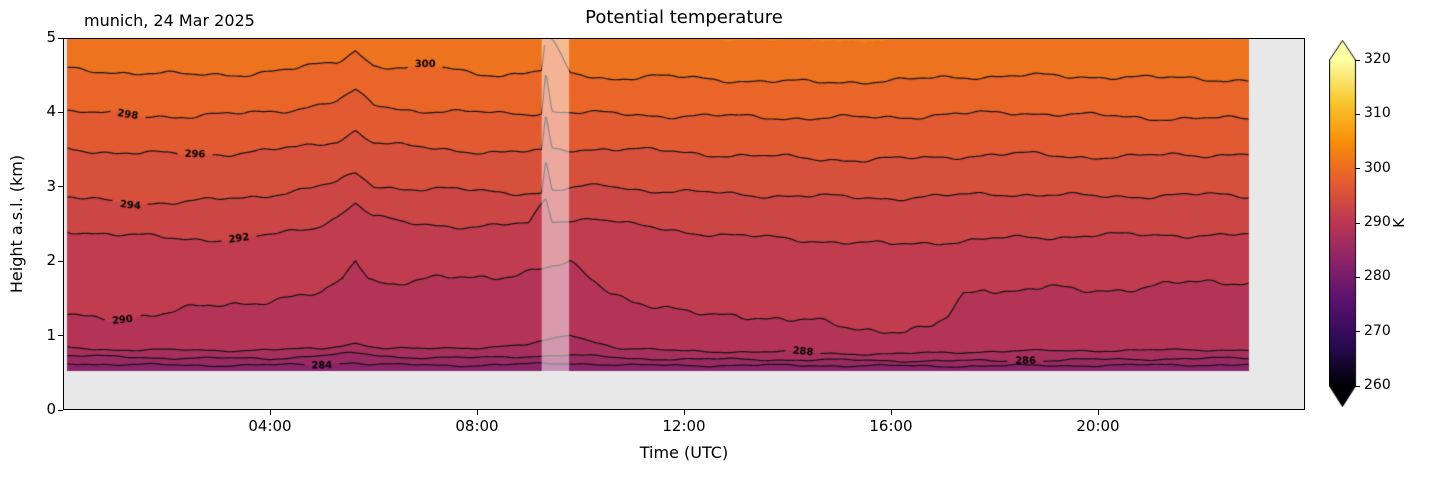  Describe the element at coordinates (891, 426) in the screenshot. I see `x-tick-label: 16:00` at that location.